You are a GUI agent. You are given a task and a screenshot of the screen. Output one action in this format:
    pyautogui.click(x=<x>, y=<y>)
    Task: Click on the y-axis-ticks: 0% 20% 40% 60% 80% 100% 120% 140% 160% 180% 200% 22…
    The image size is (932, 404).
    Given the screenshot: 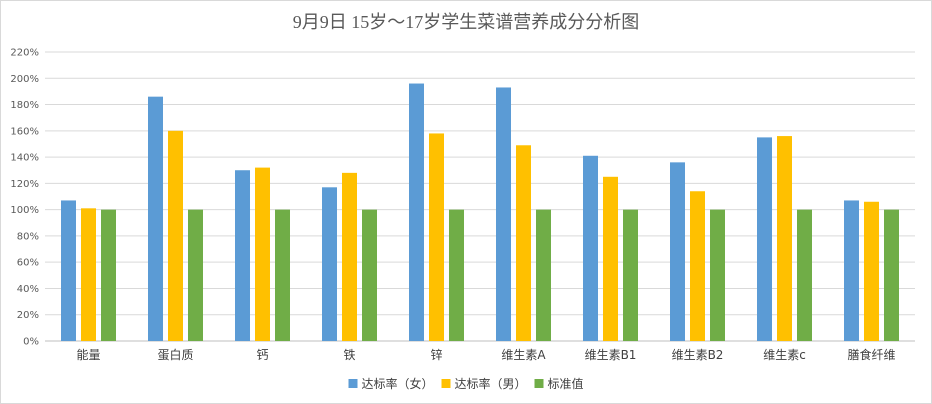 What is the action you would take?
    pyautogui.click(x=24, y=198)
    